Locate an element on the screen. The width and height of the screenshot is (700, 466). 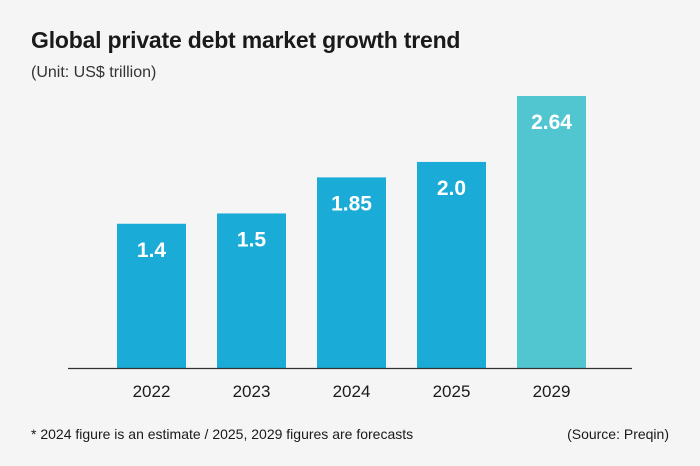
bar-value-label-2029: 2.64 is located at coordinates (551, 122).